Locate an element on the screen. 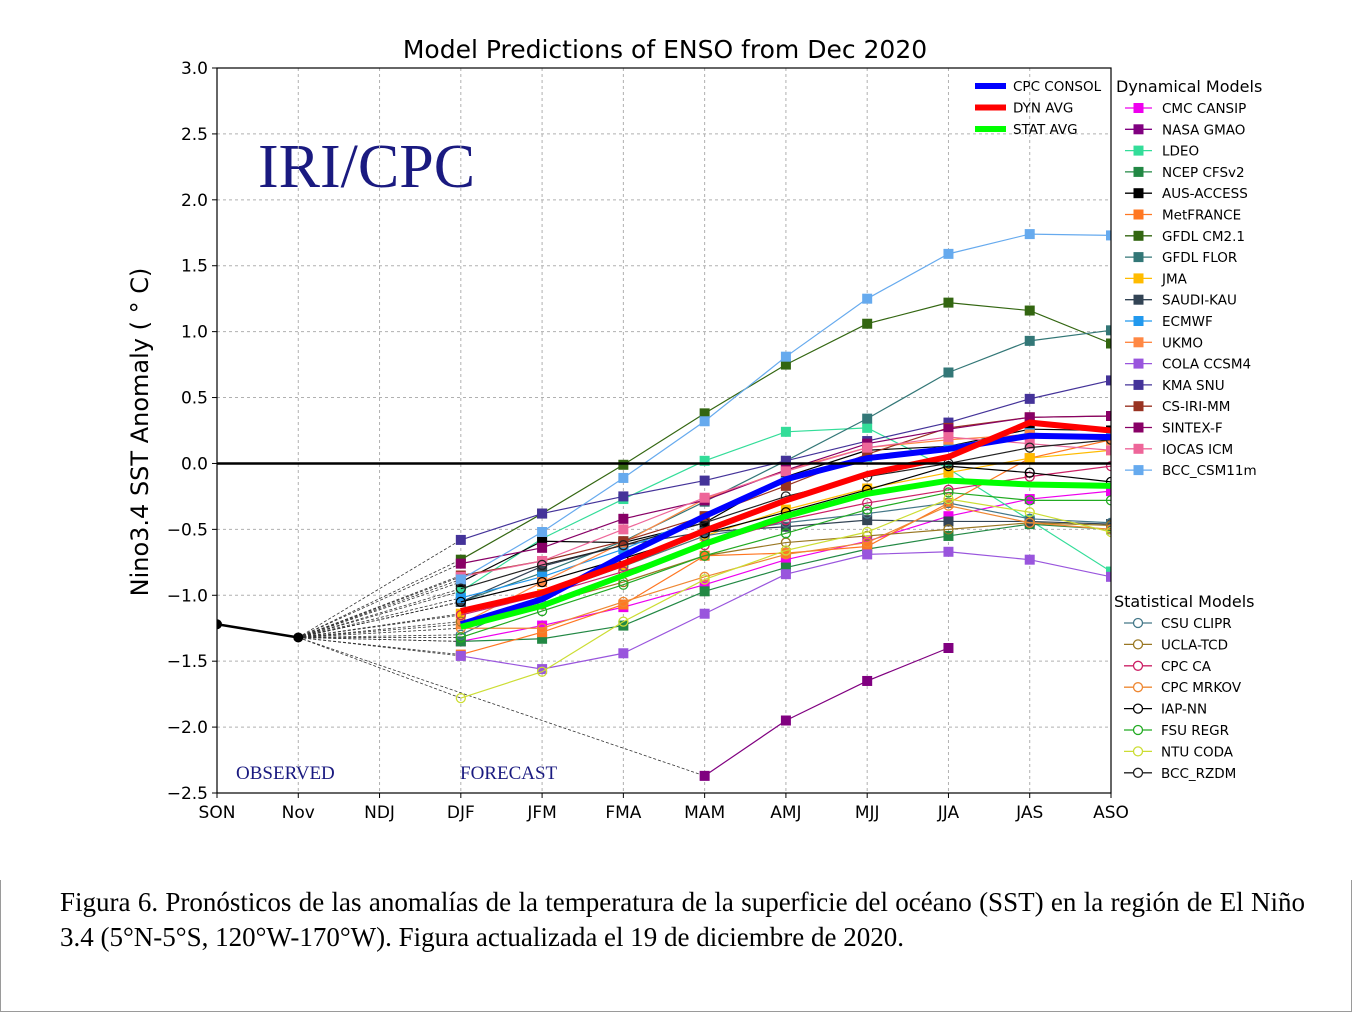 The image size is (1352, 1012). series-stat-avg is located at coordinates (785, 553).